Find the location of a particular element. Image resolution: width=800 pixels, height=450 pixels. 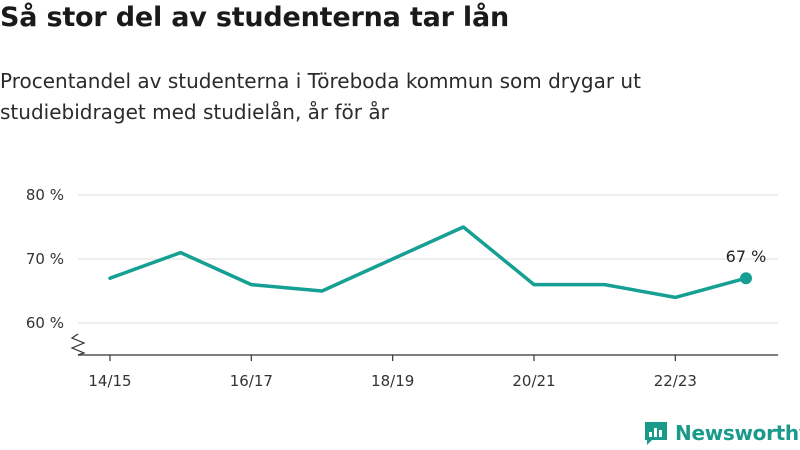

y-tick-label: 60 % is located at coordinates (45, 323).